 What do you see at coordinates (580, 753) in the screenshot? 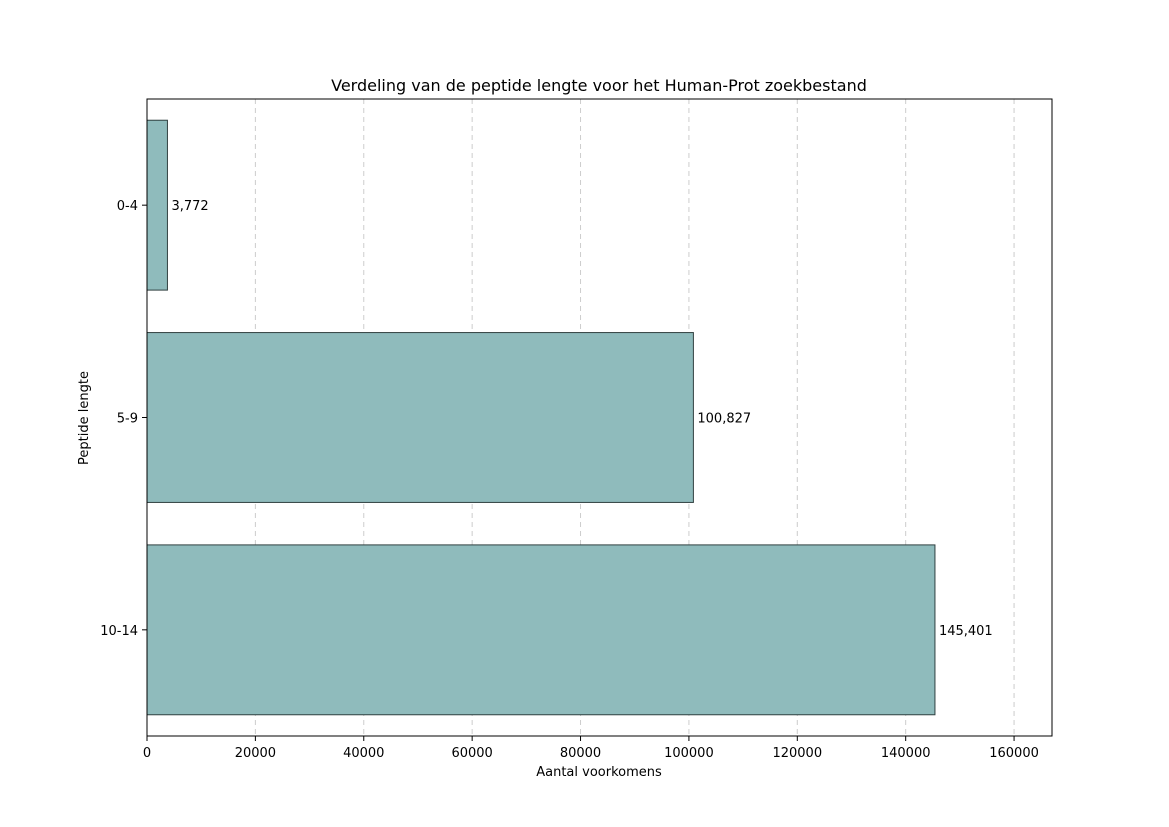
I see `x-tick-label: 80000` at bounding box center [580, 753].